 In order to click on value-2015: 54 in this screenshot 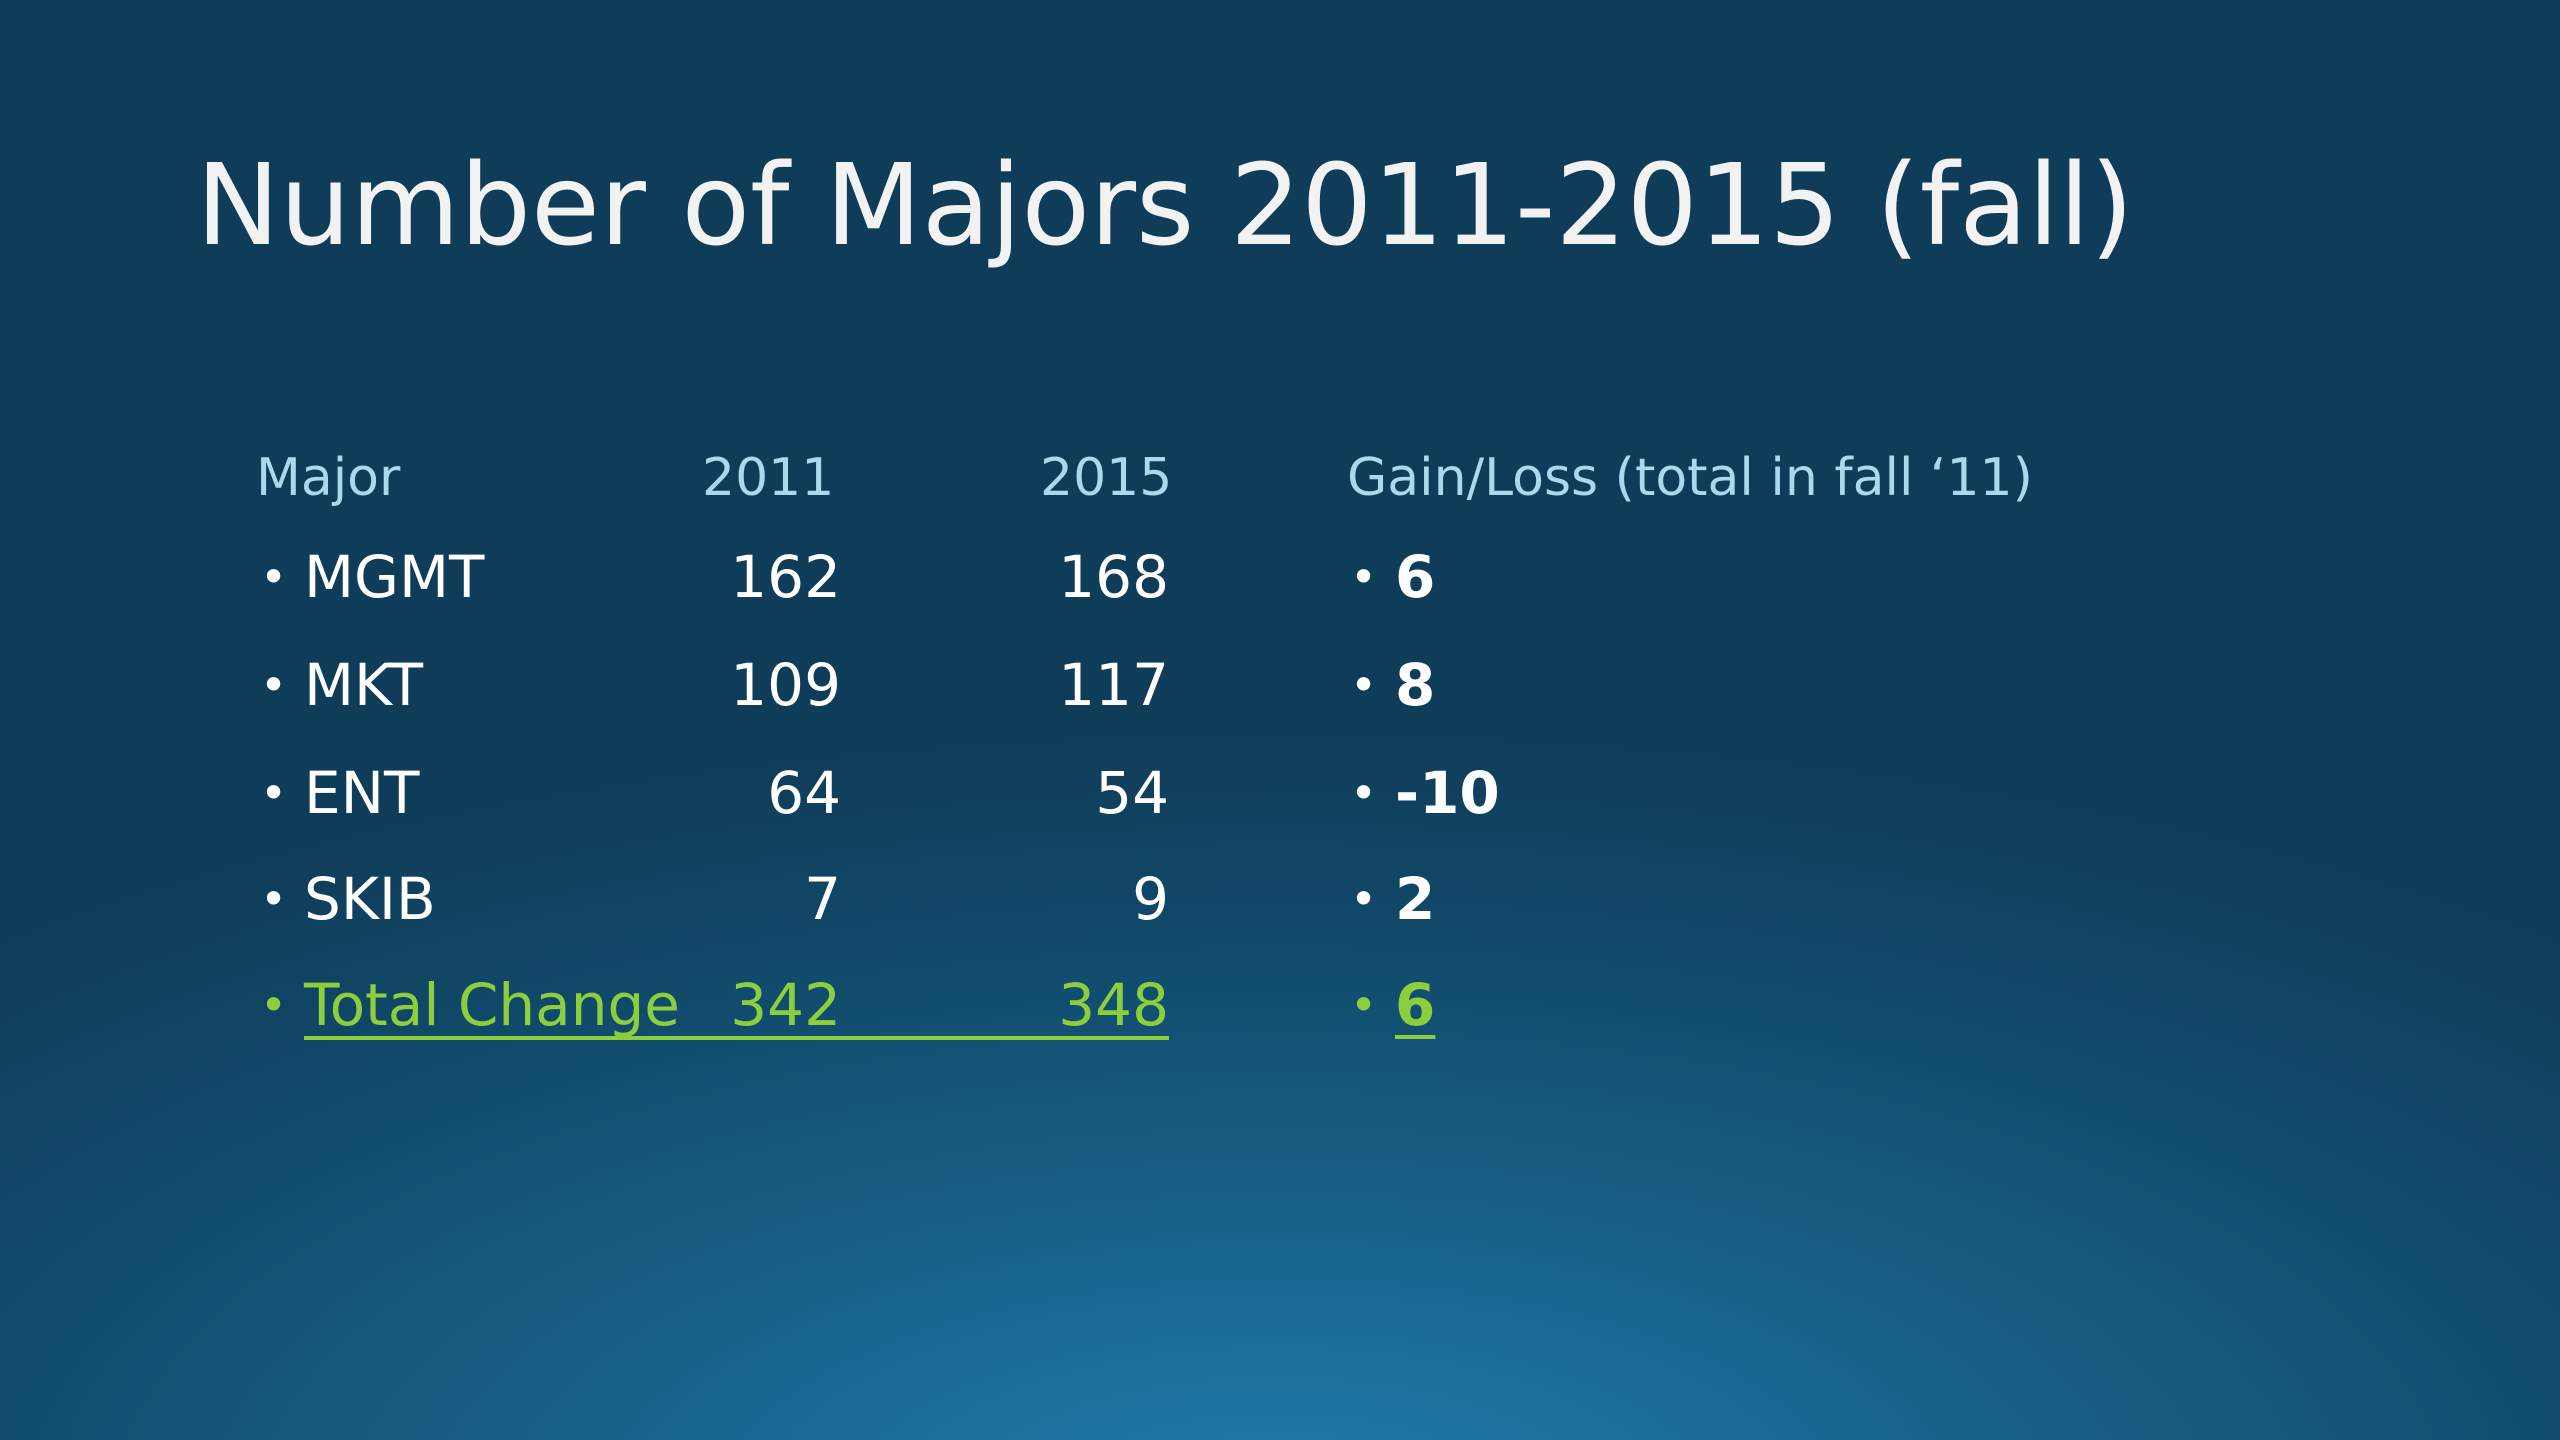, I will do `click(1132, 793)`.